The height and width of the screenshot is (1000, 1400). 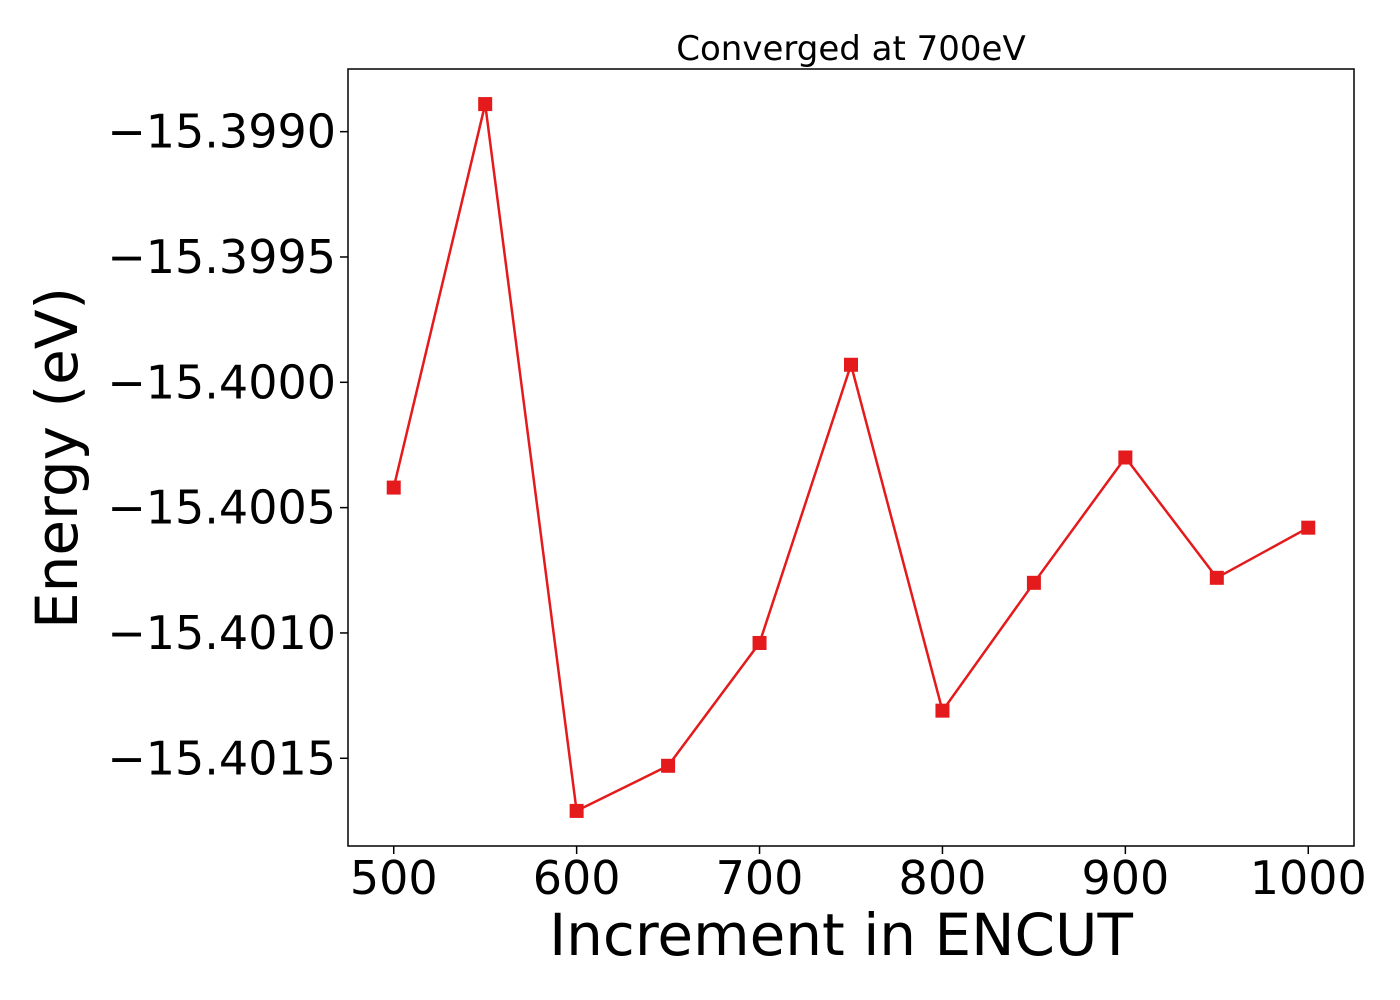 I want to click on y-axis-title: Energy (eV), so click(x=57, y=458).